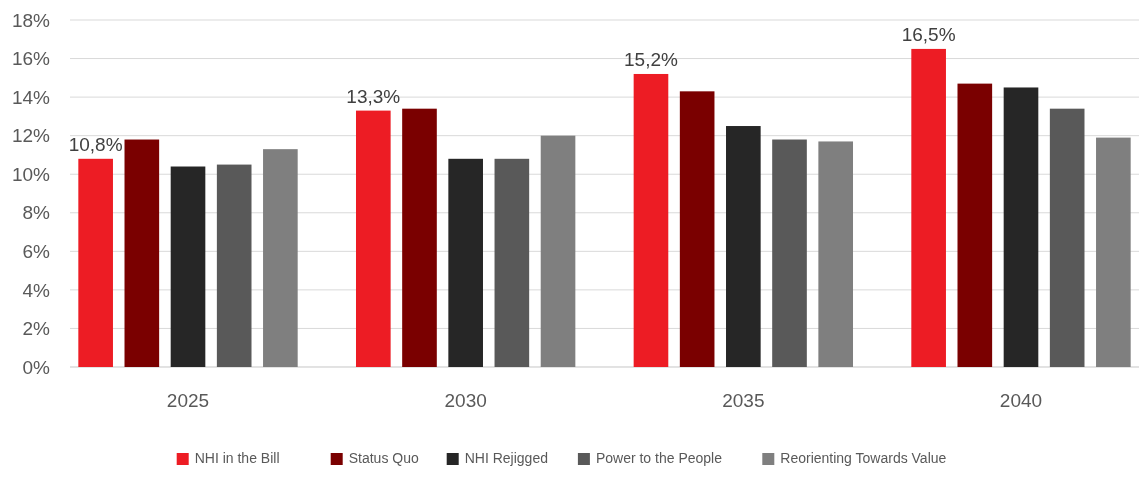 The height and width of the screenshot is (477, 1147). Describe the element at coordinates (31, 136) in the screenshot. I see `y-tick-label: 12%` at that location.